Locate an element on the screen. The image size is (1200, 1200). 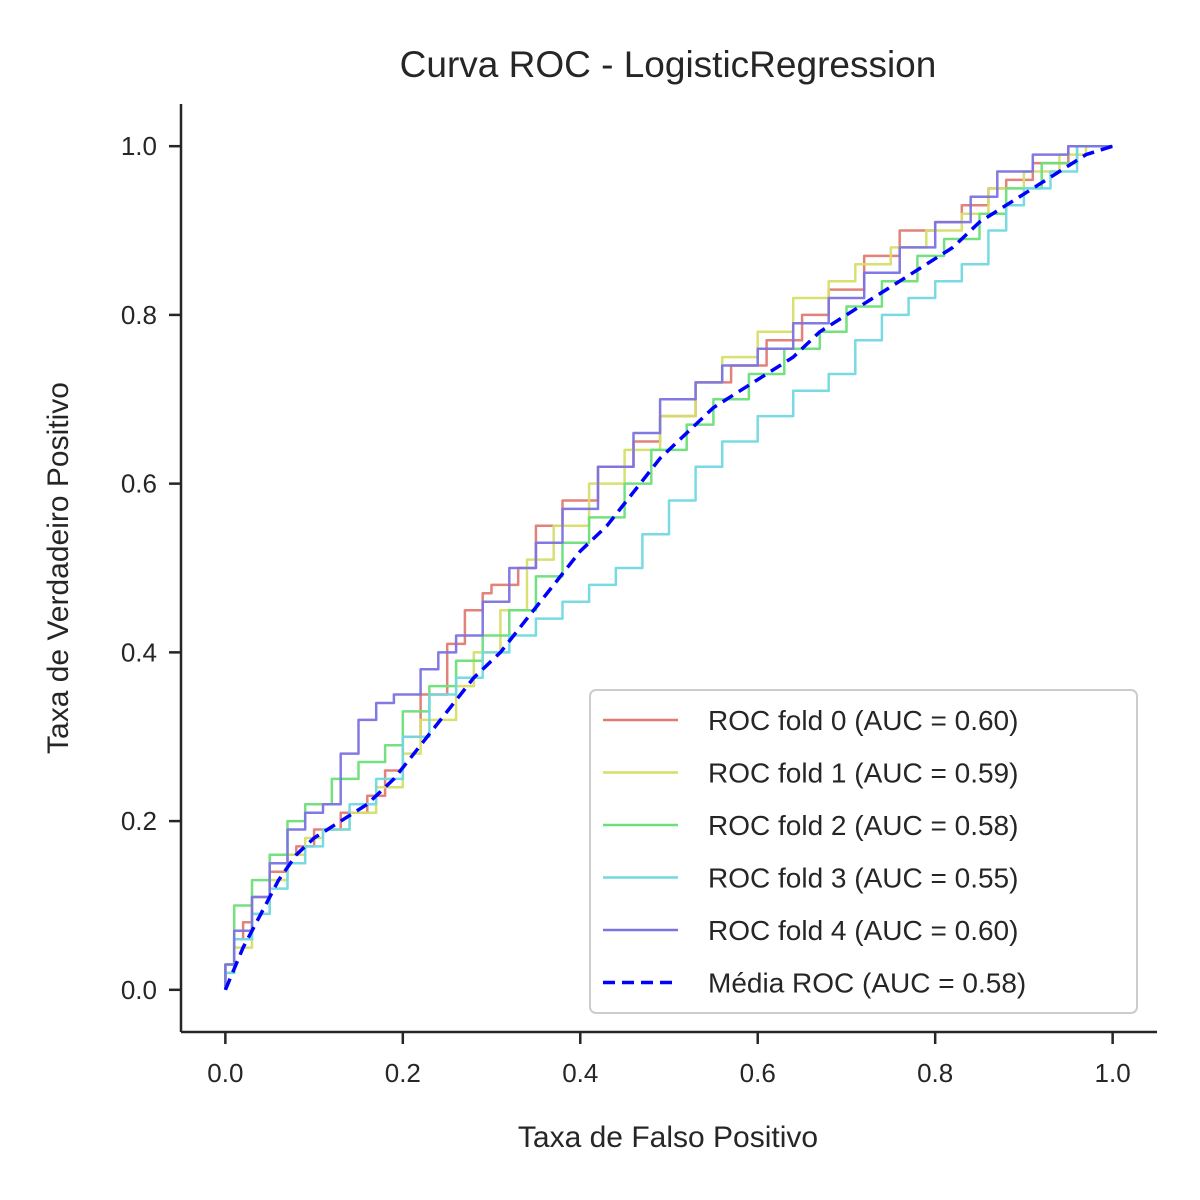
legend-box is located at coordinates (863, 851).